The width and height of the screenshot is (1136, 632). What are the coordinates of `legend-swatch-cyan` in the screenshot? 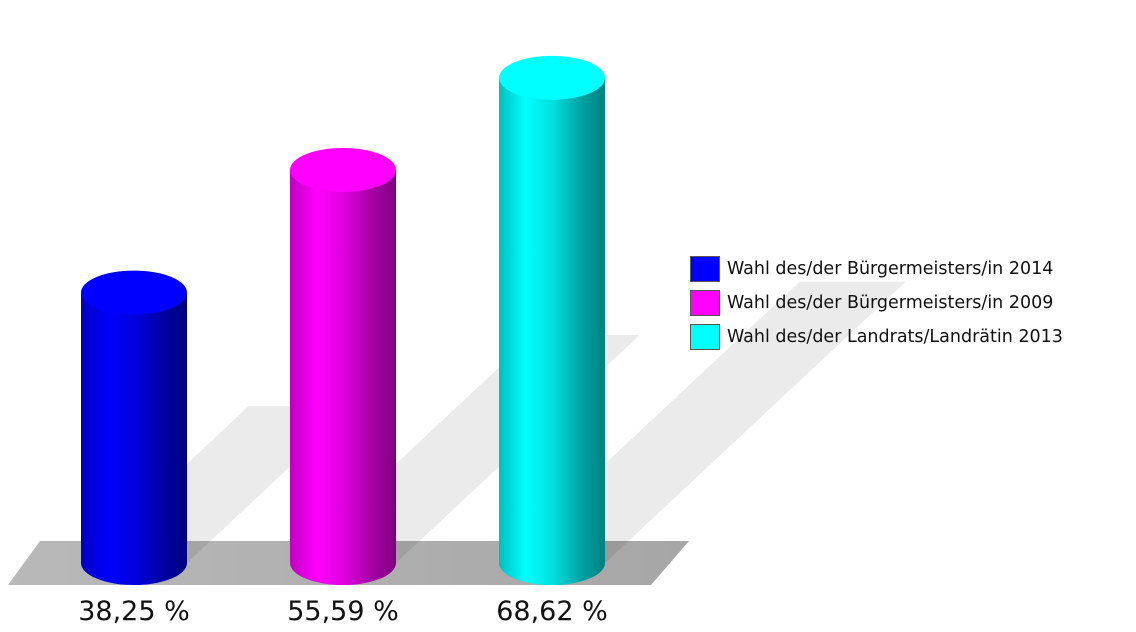 It's located at (705, 337).